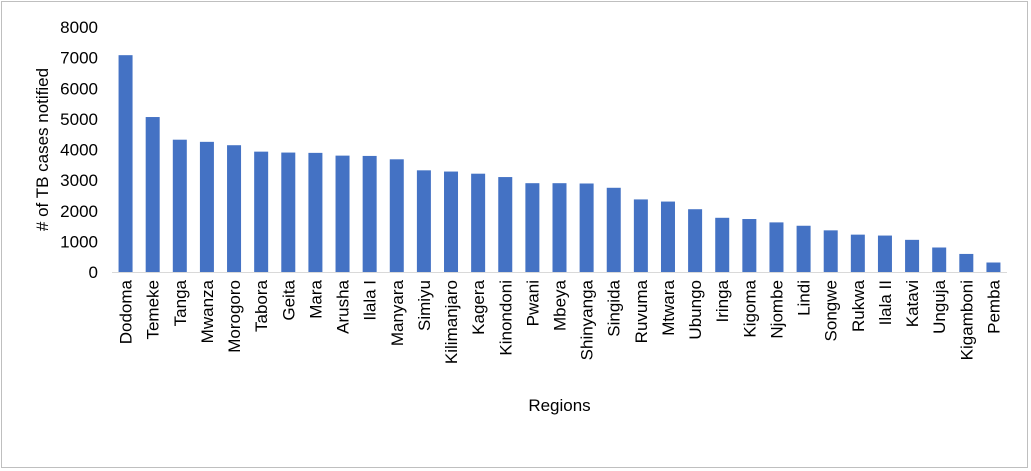 The width and height of the screenshot is (1031, 471). I want to click on x-tick-label: Katavi, so click(912, 303).